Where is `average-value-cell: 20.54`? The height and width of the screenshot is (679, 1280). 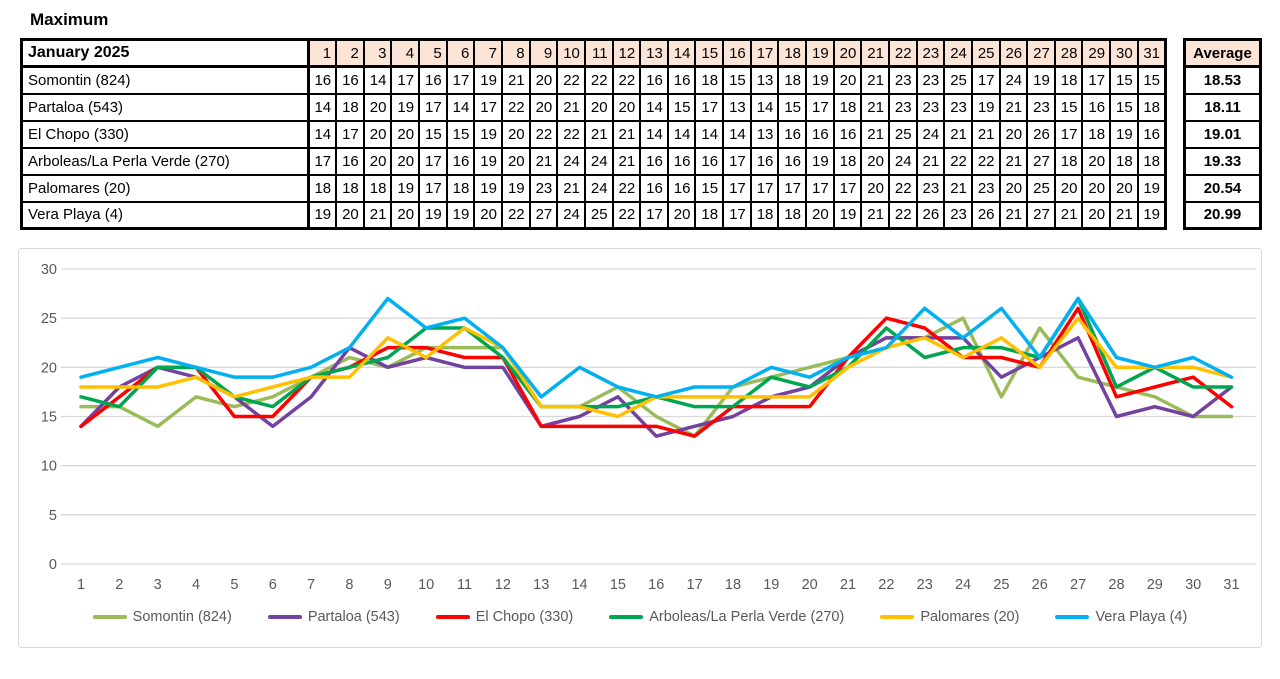 average-value-cell: 20.54 is located at coordinates (1222, 188).